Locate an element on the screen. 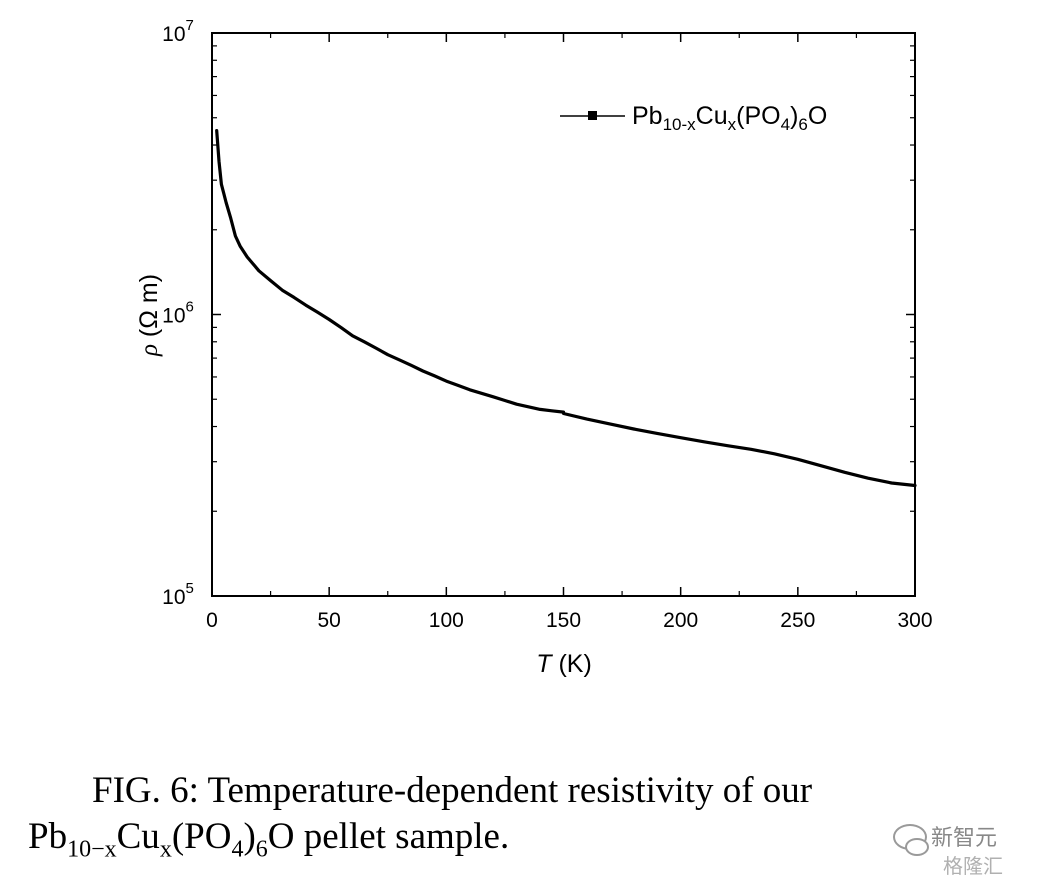  y-tick-label: 10⁶ is located at coordinates (178, 313).